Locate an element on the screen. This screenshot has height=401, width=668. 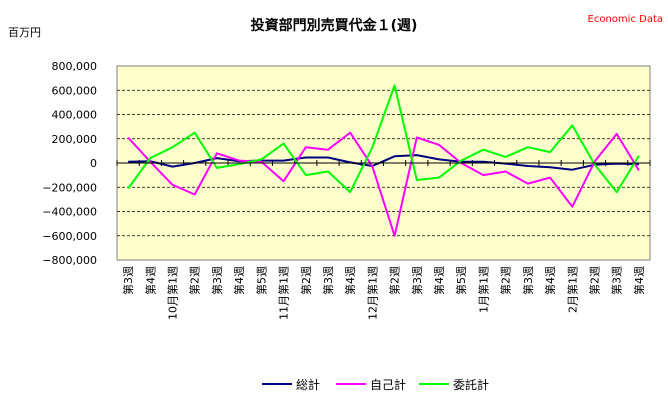
y-tick-label: 800,000 is located at coordinates (75, 66).